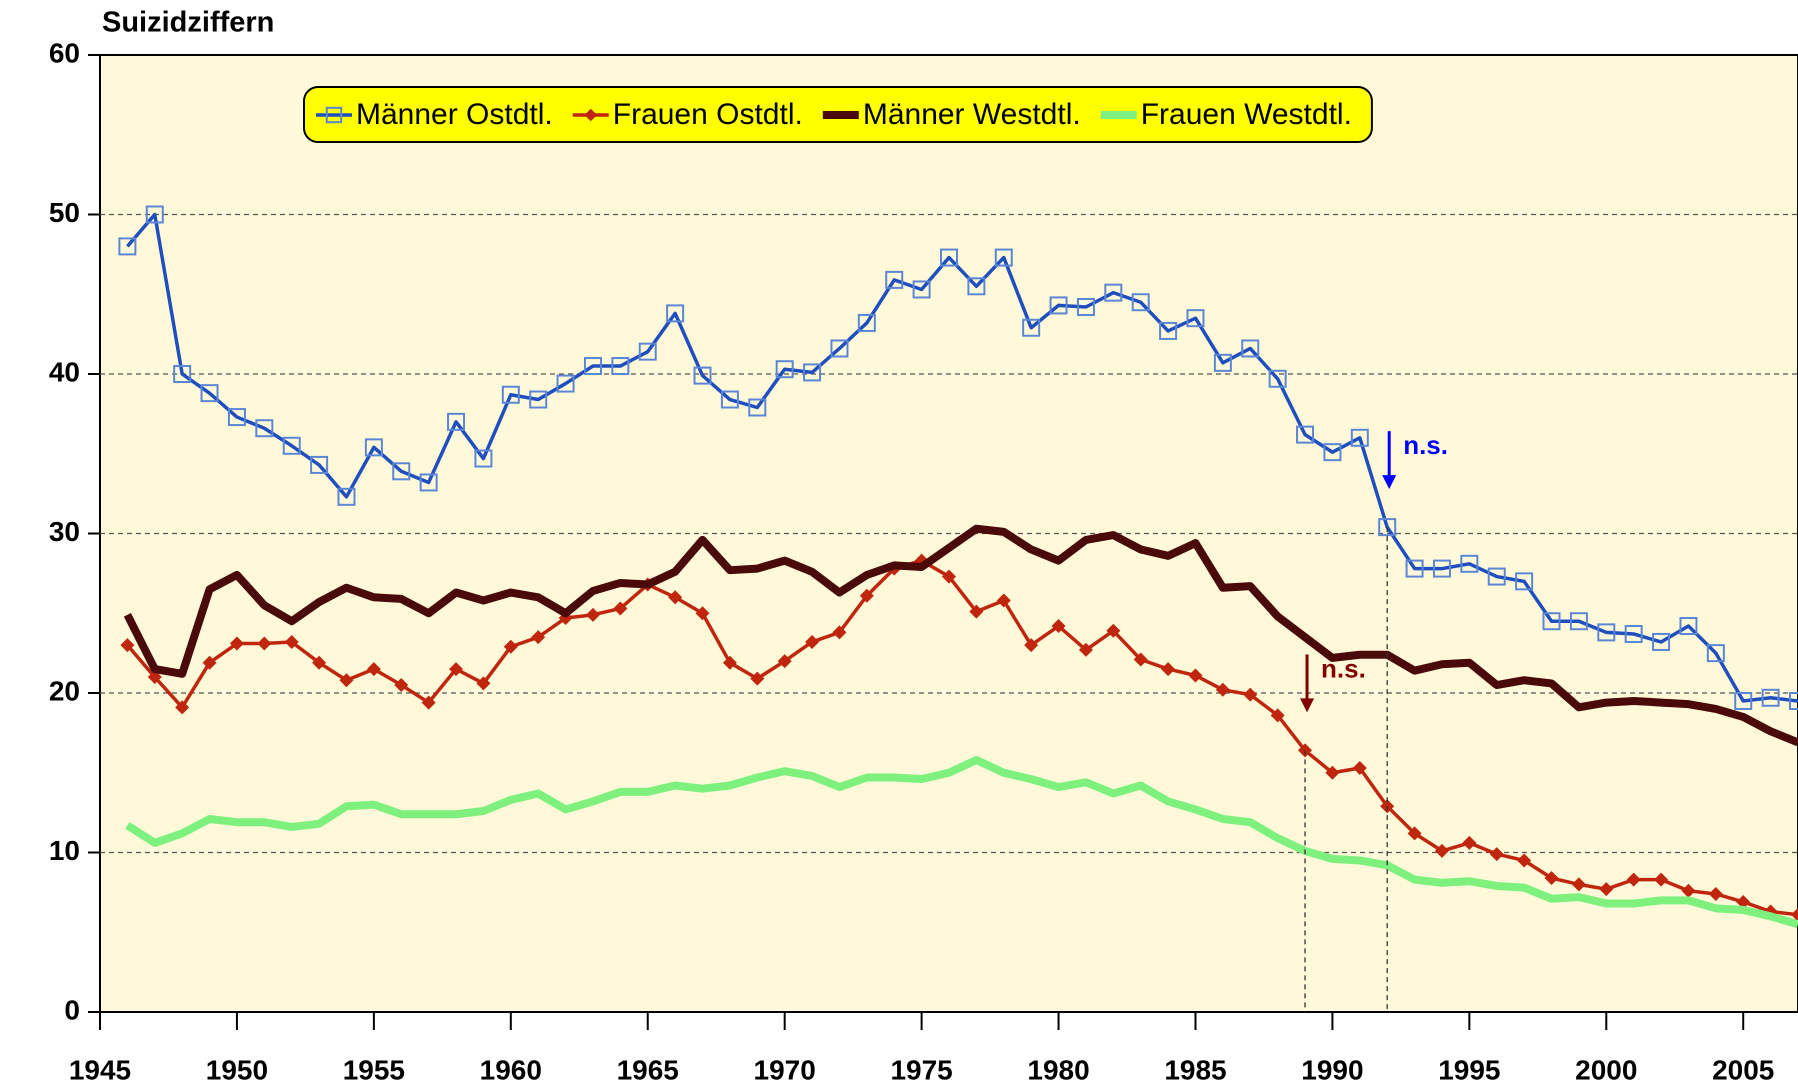  What do you see at coordinates (374, 1069) in the screenshot?
I see `x-tick-label: 1955` at bounding box center [374, 1069].